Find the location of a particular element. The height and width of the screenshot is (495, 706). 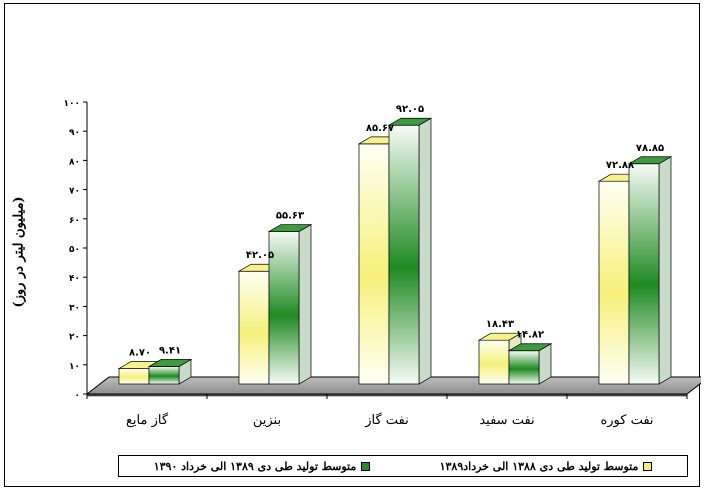

data-label: ۹۲.۰۵ is located at coordinates (410, 109).